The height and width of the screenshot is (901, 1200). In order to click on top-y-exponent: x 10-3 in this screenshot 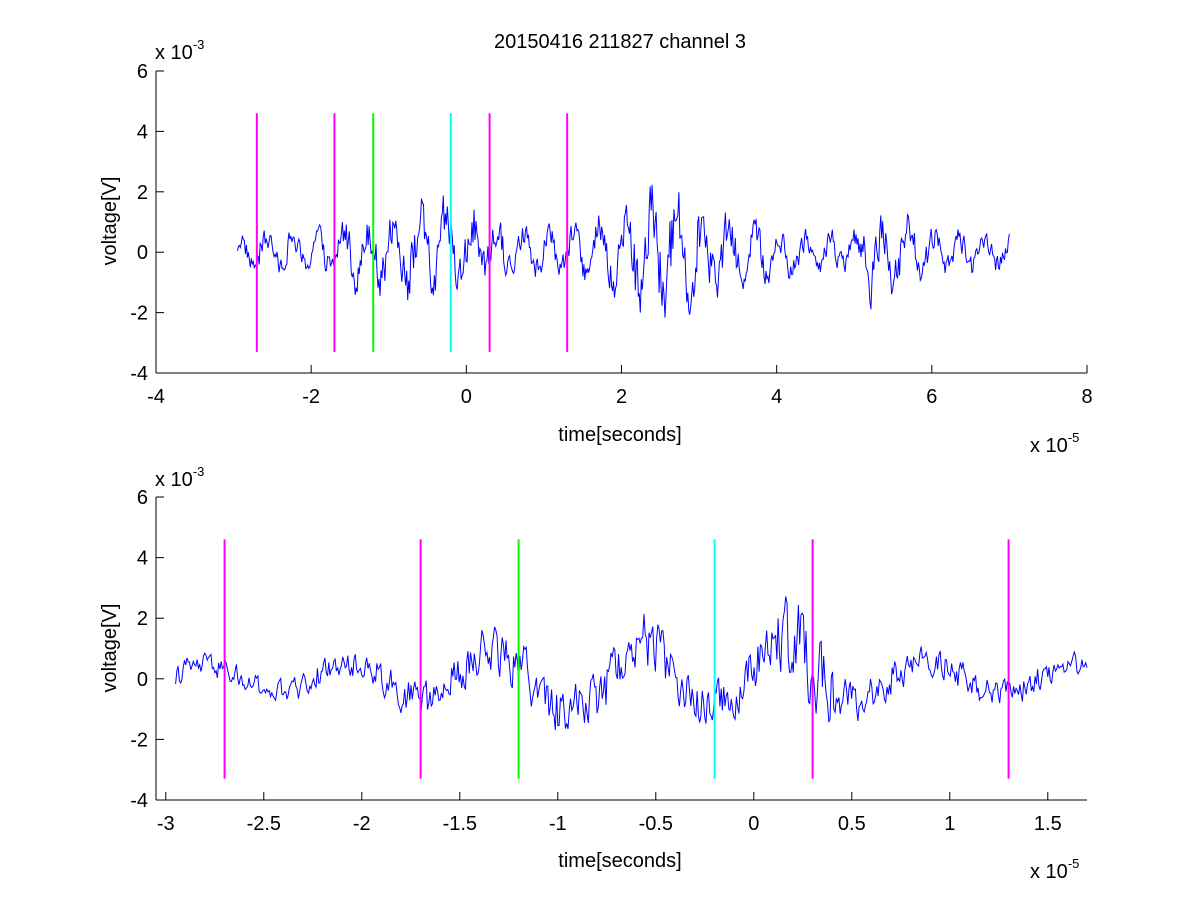, I will do `click(179, 50)`.